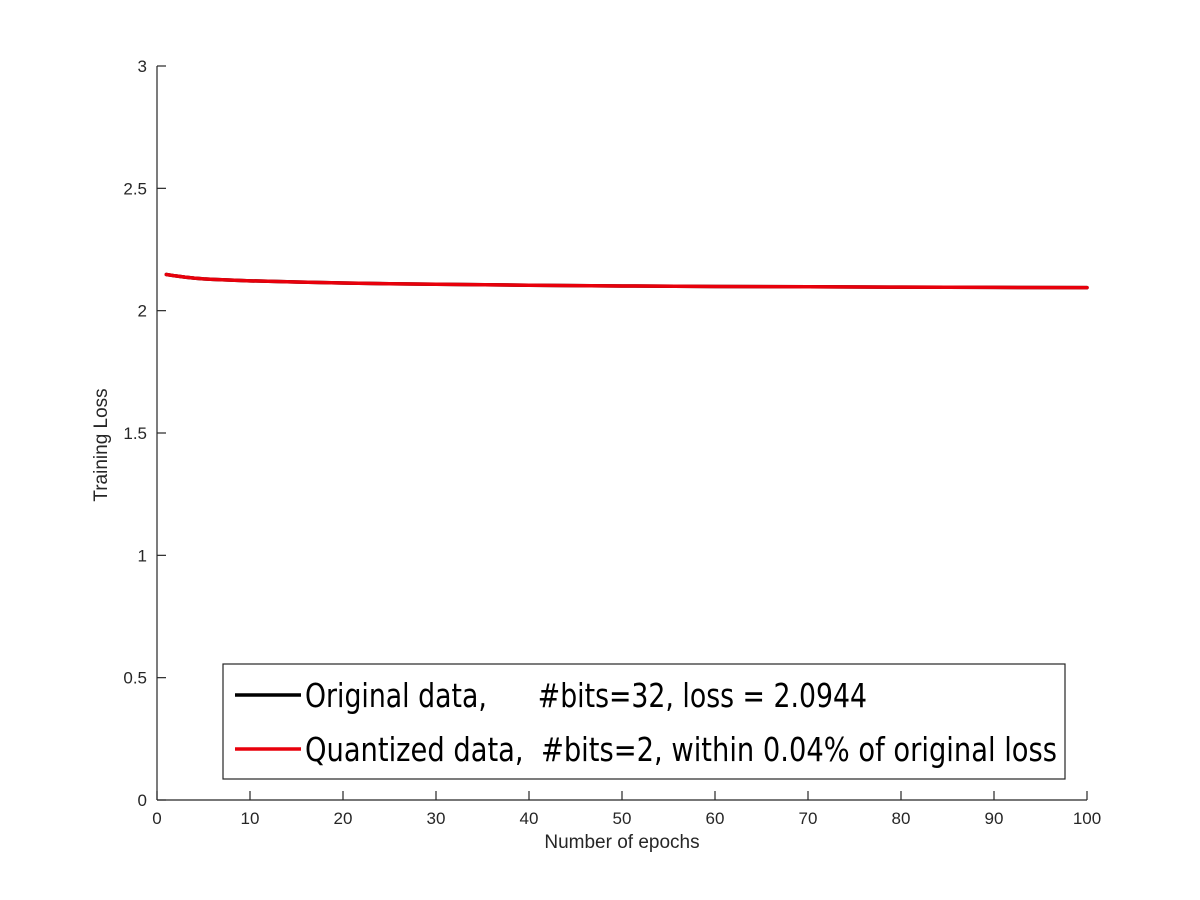 The width and height of the screenshot is (1200, 900). I want to click on x-tick-label: 10, so click(250, 818).